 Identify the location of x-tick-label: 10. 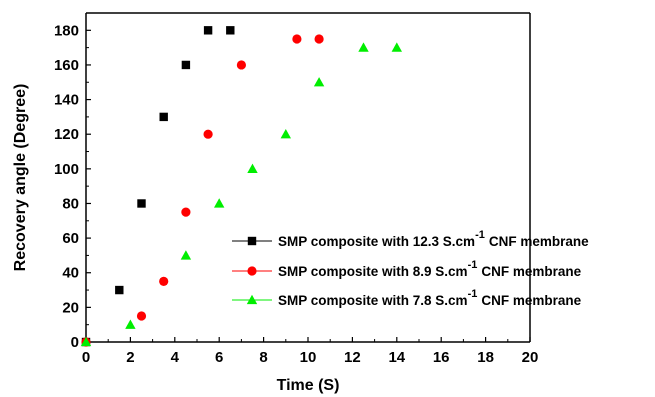
(308, 357).